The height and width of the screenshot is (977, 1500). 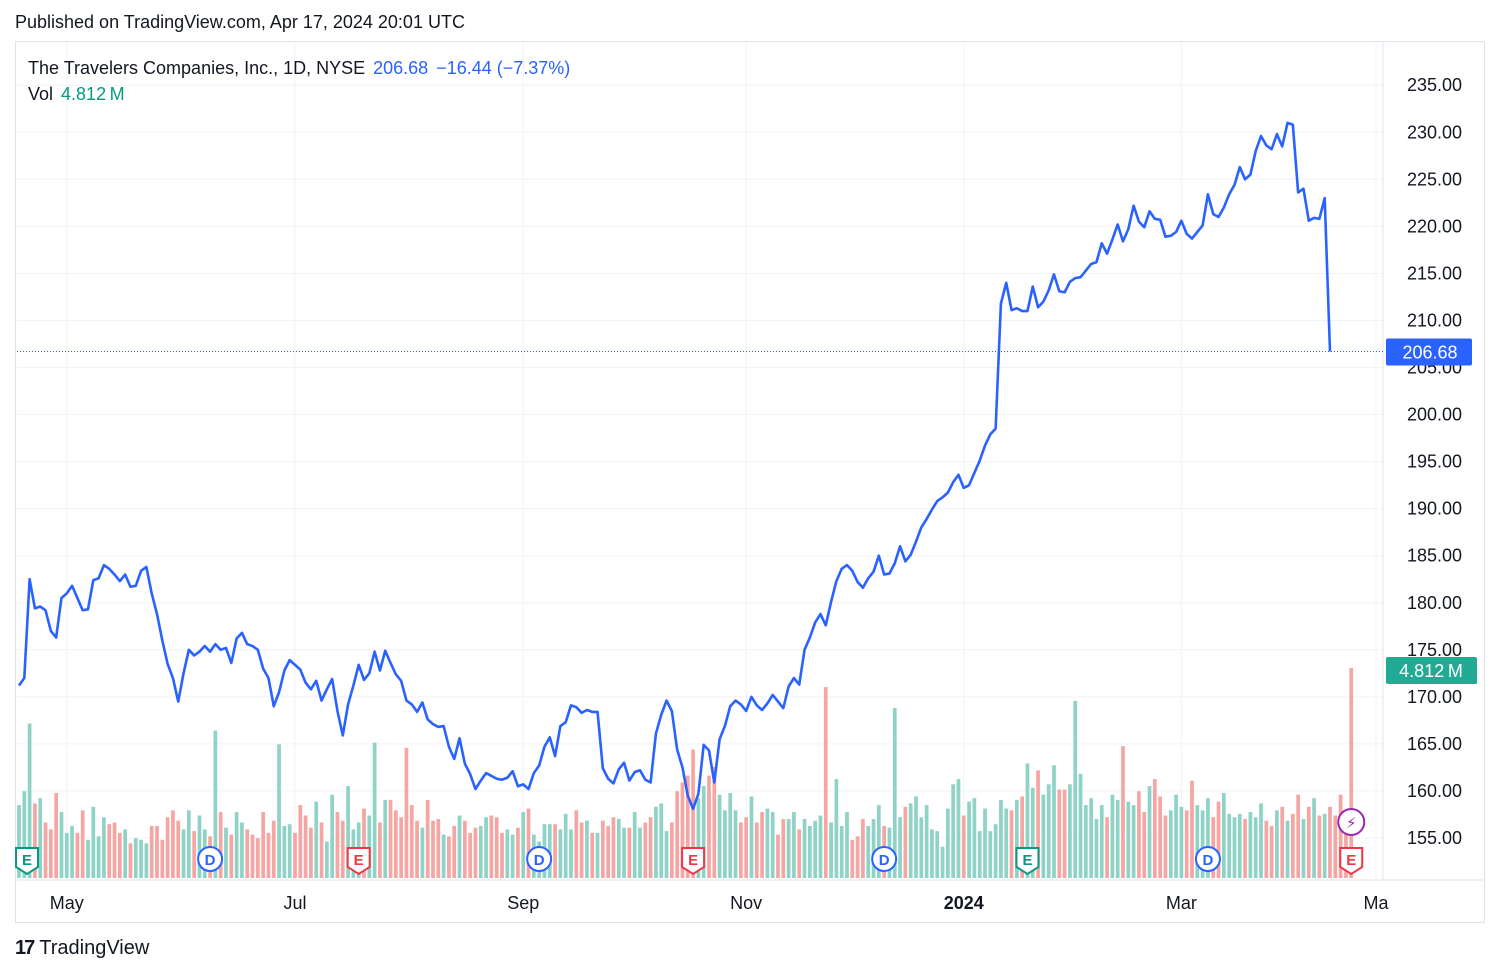 I want to click on symbol-name: The Travelers Companies, Inc., 1D, NYSE, so click(x=197, y=68).